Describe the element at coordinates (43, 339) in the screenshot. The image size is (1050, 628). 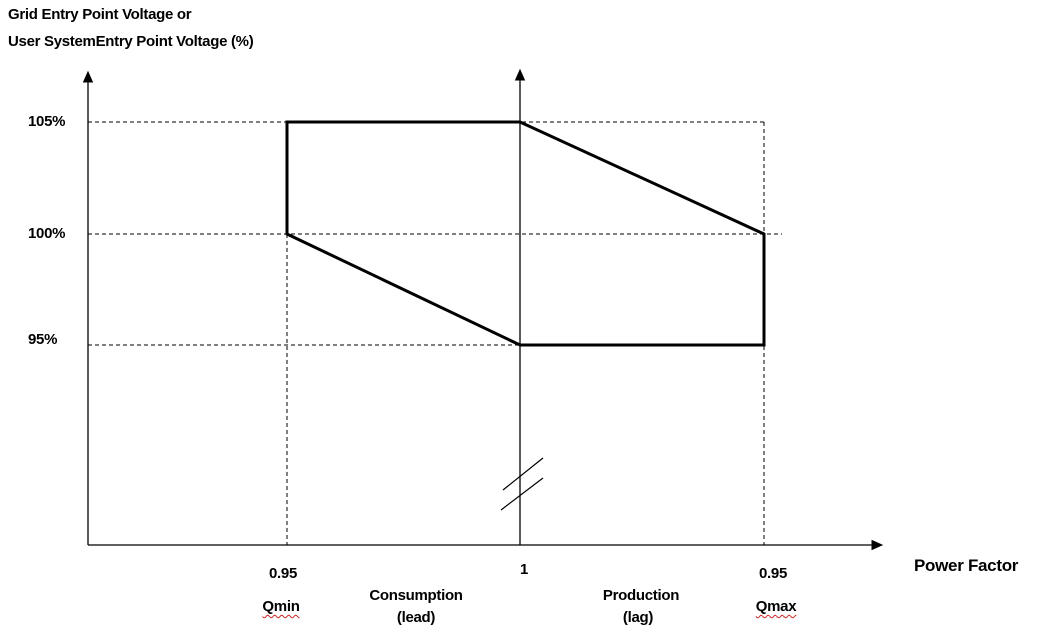
I see `y-tick-95: 95%` at that location.